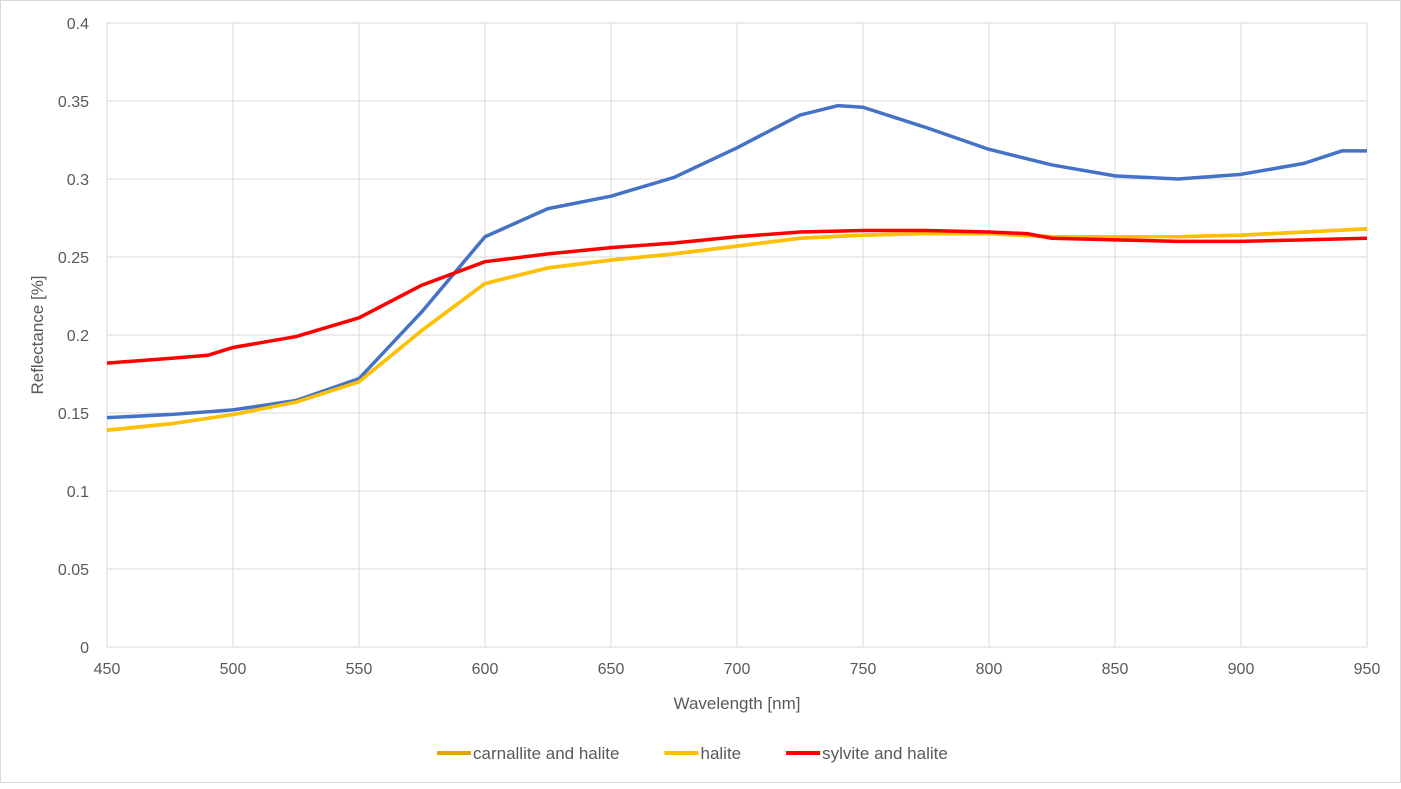  What do you see at coordinates (737, 669) in the screenshot?
I see `x-tick-label: 700` at bounding box center [737, 669].